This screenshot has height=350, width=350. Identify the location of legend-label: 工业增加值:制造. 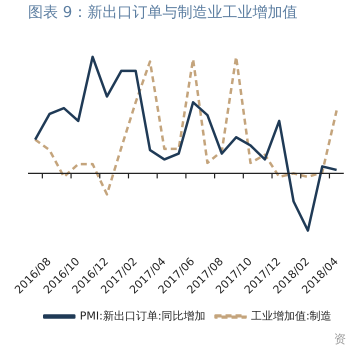
(291, 315).